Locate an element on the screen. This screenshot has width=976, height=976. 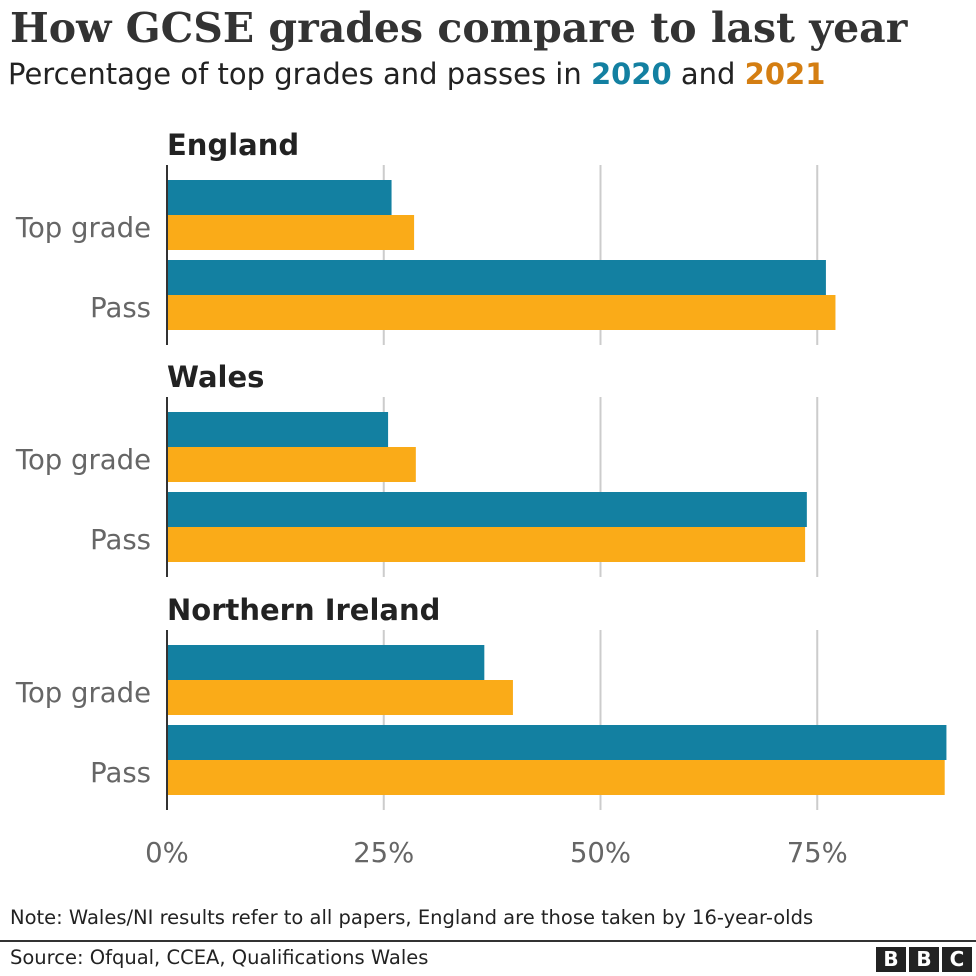
logo-letter: C is located at coordinates (957, 959).